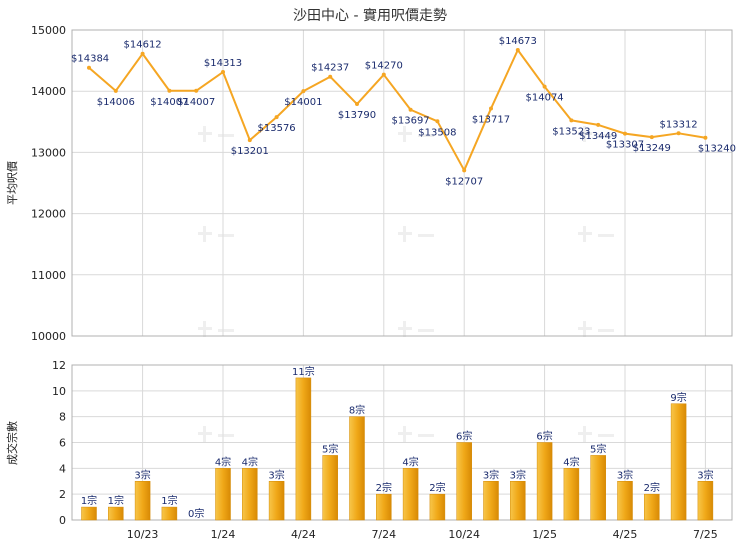 This screenshot has width=740, height=550. Describe the element at coordinates (62, 417) in the screenshot. I see `volume-y-tick-label: 8` at that location.